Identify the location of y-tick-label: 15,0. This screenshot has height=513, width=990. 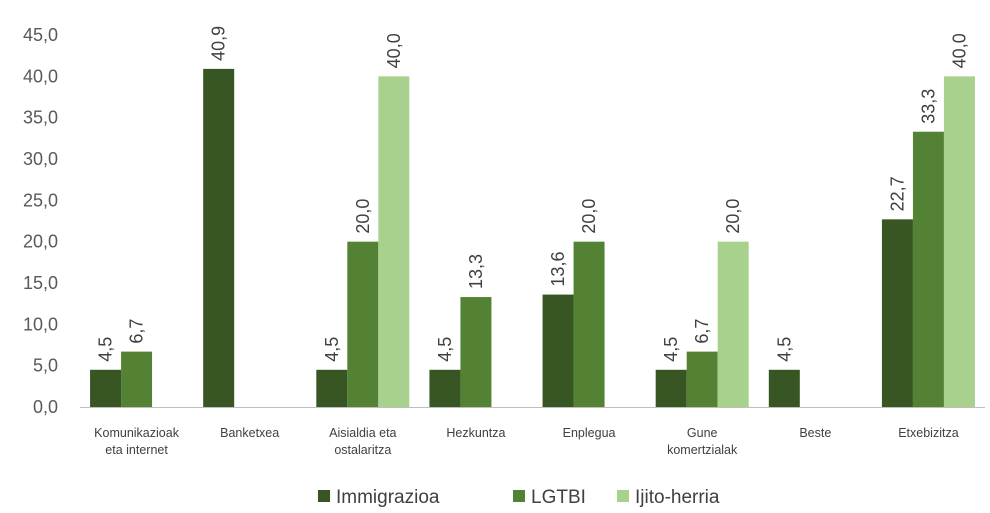
(40, 283).